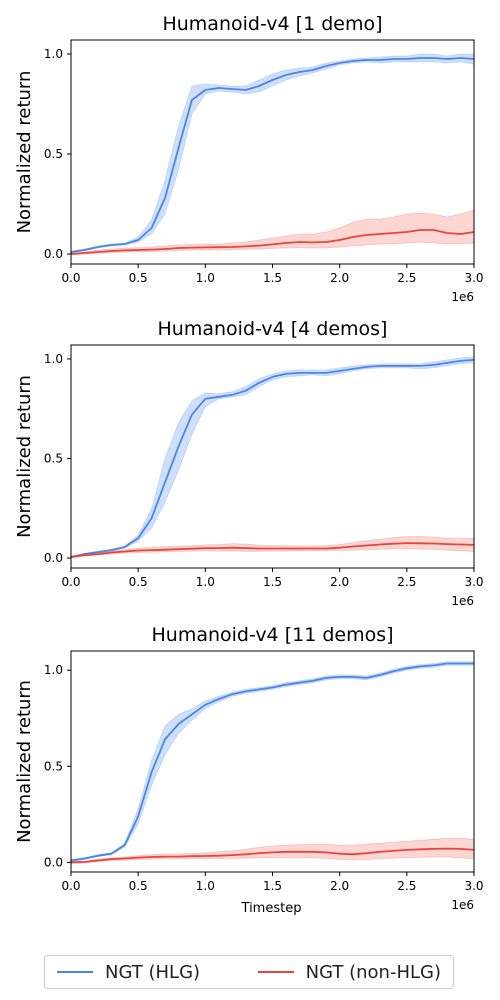 The height and width of the screenshot is (1000, 500). What do you see at coordinates (205, 886) in the screenshot?
I see `x-tick-label-3-2: 1.0` at bounding box center [205, 886].